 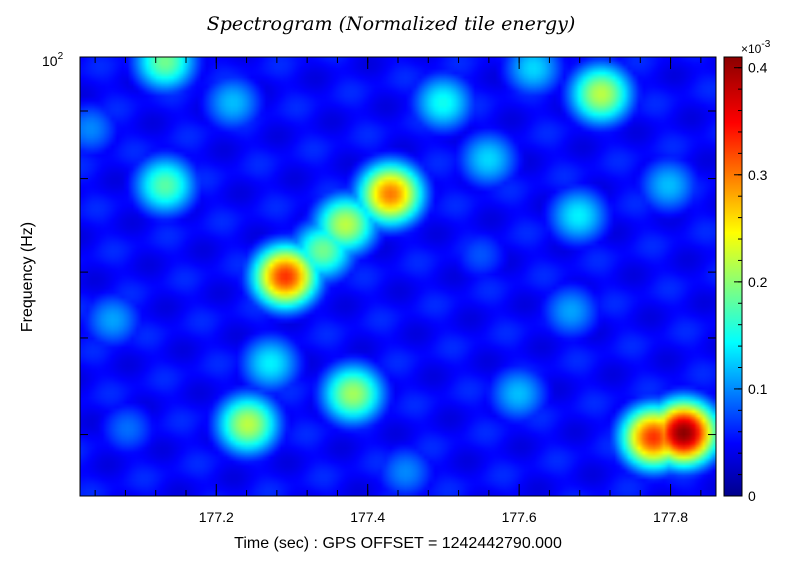 What do you see at coordinates (756, 47) in the screenshot?
I see `colorbar-multiplier: ×10⁻³` at bounding box center [756, 47].